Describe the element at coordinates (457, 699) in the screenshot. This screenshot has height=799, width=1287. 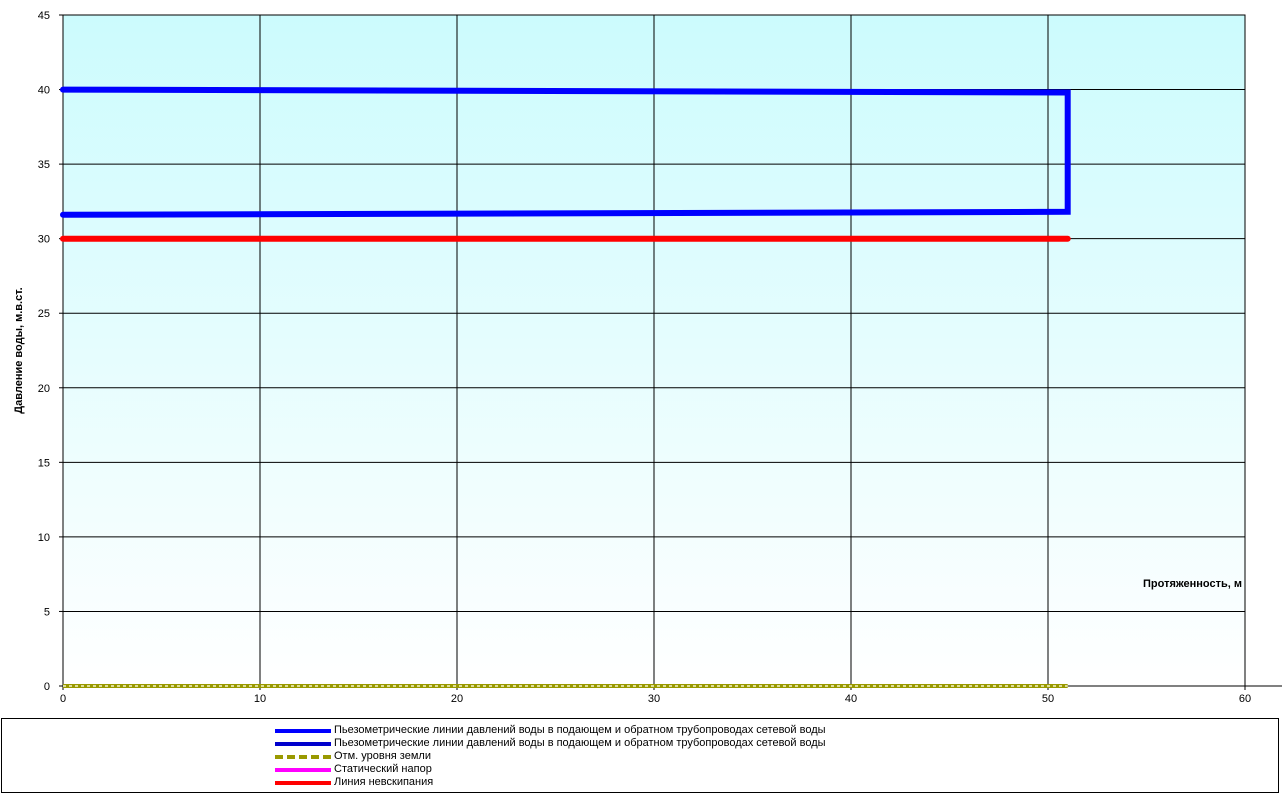
I see `x-tick-label: 20` at that location.